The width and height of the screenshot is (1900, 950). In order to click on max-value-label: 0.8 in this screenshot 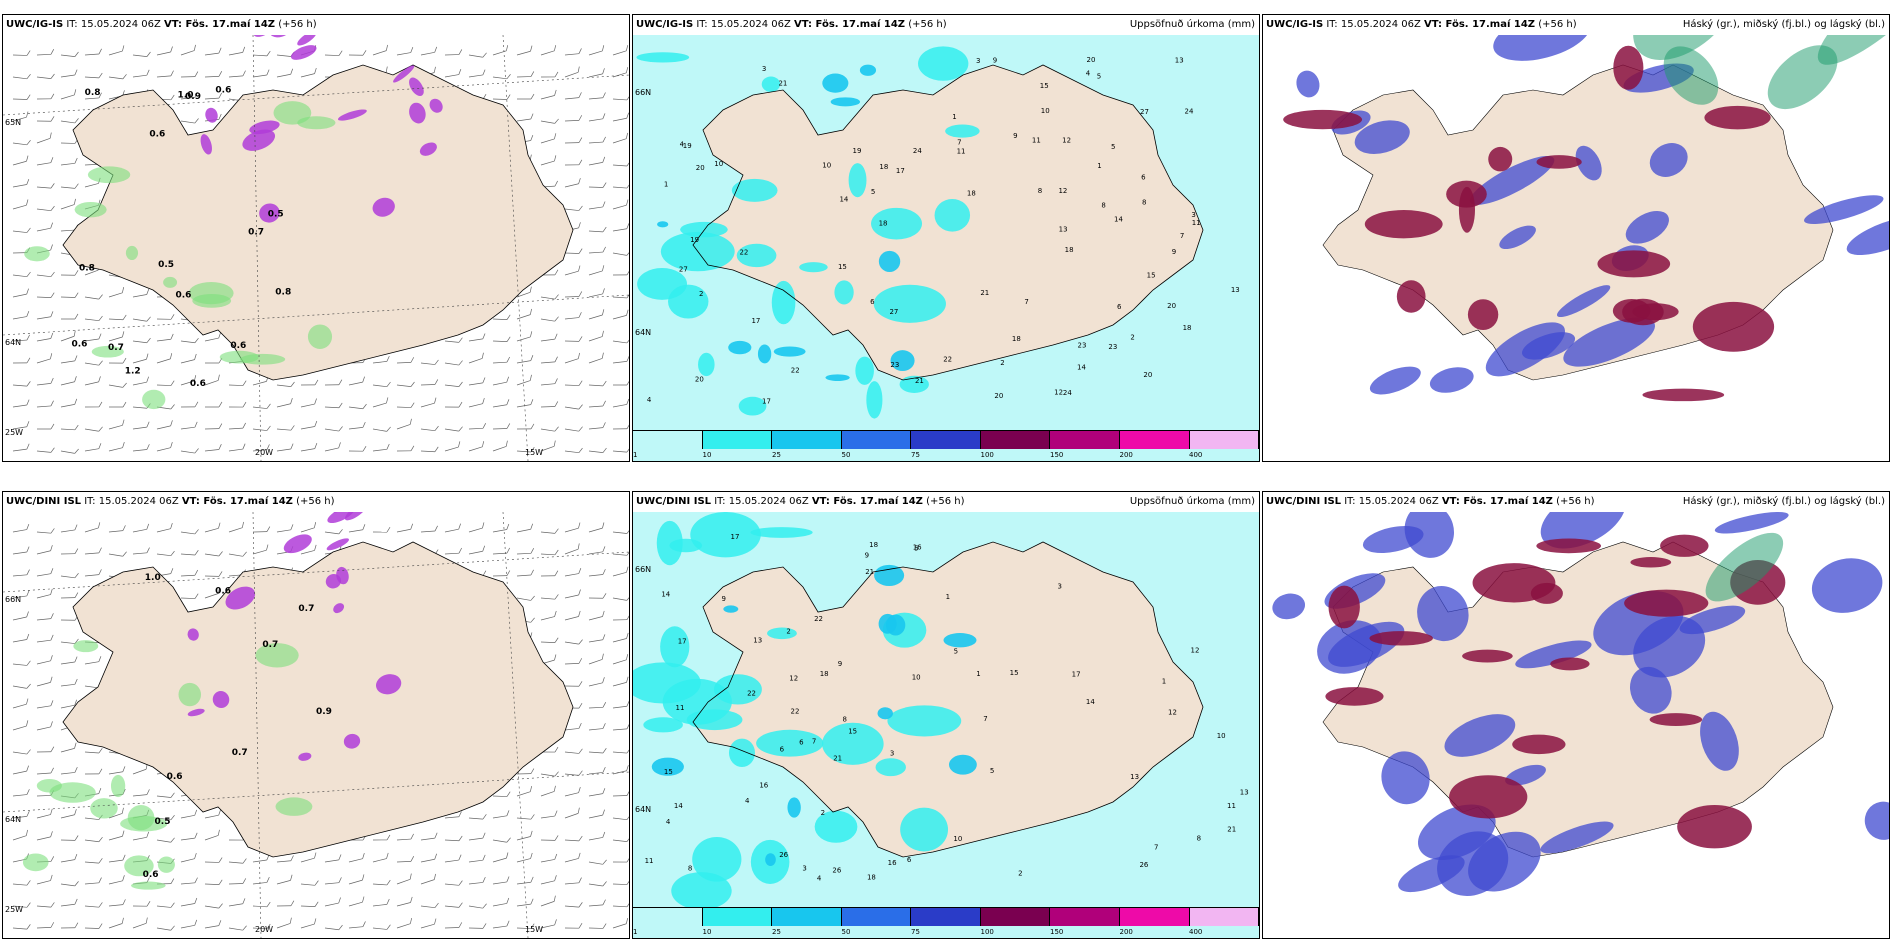, I will do `click(93, 93)`.